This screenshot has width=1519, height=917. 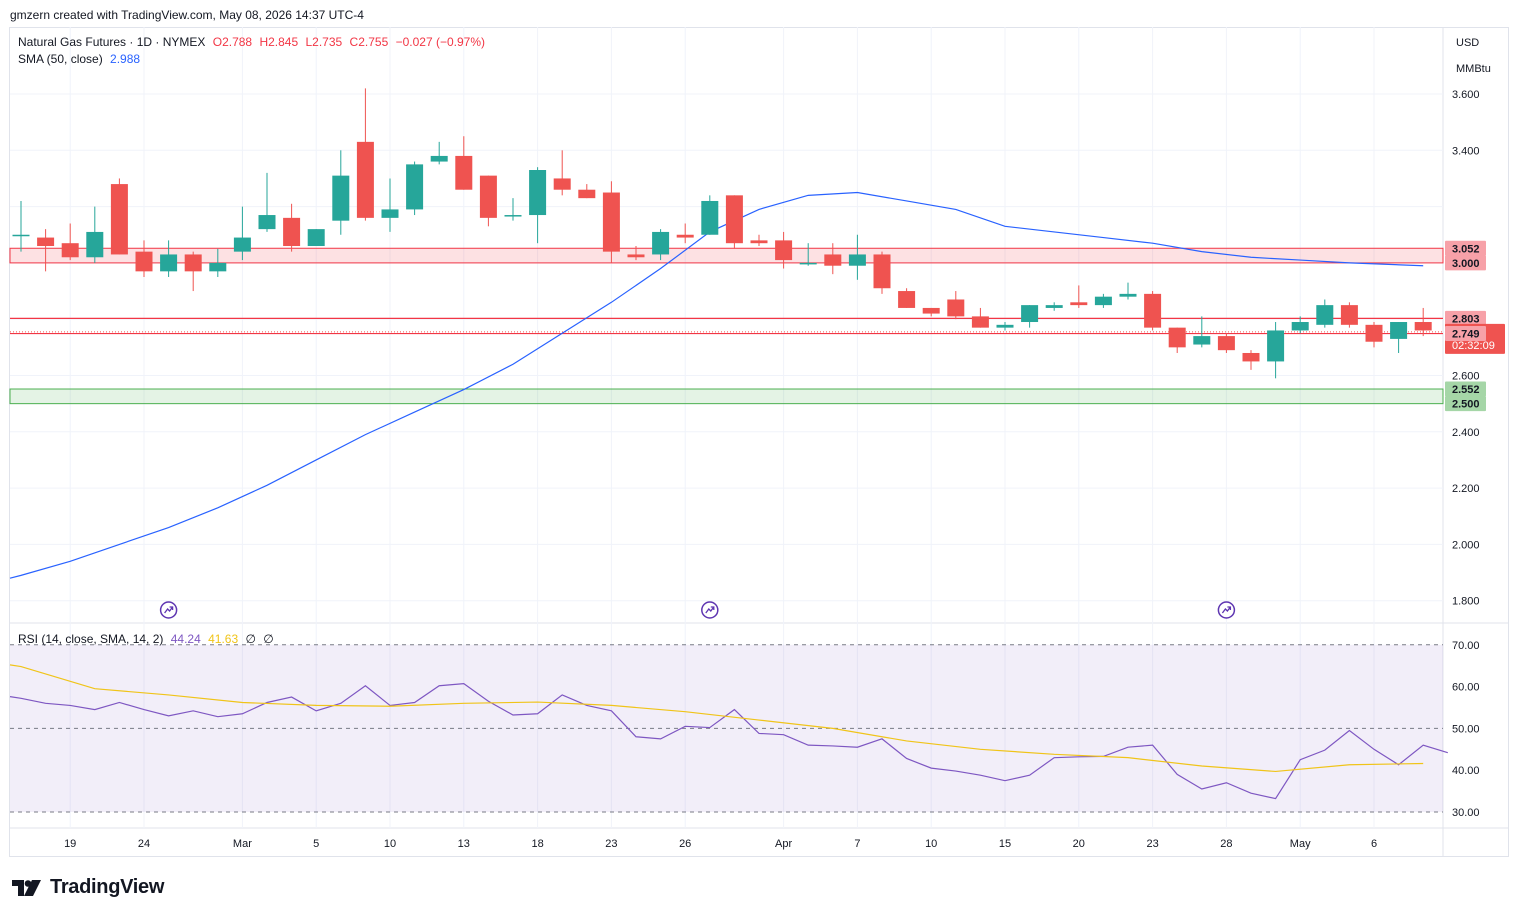 I want to click on time-tick-label: Apr, so click(x=783, y=844).